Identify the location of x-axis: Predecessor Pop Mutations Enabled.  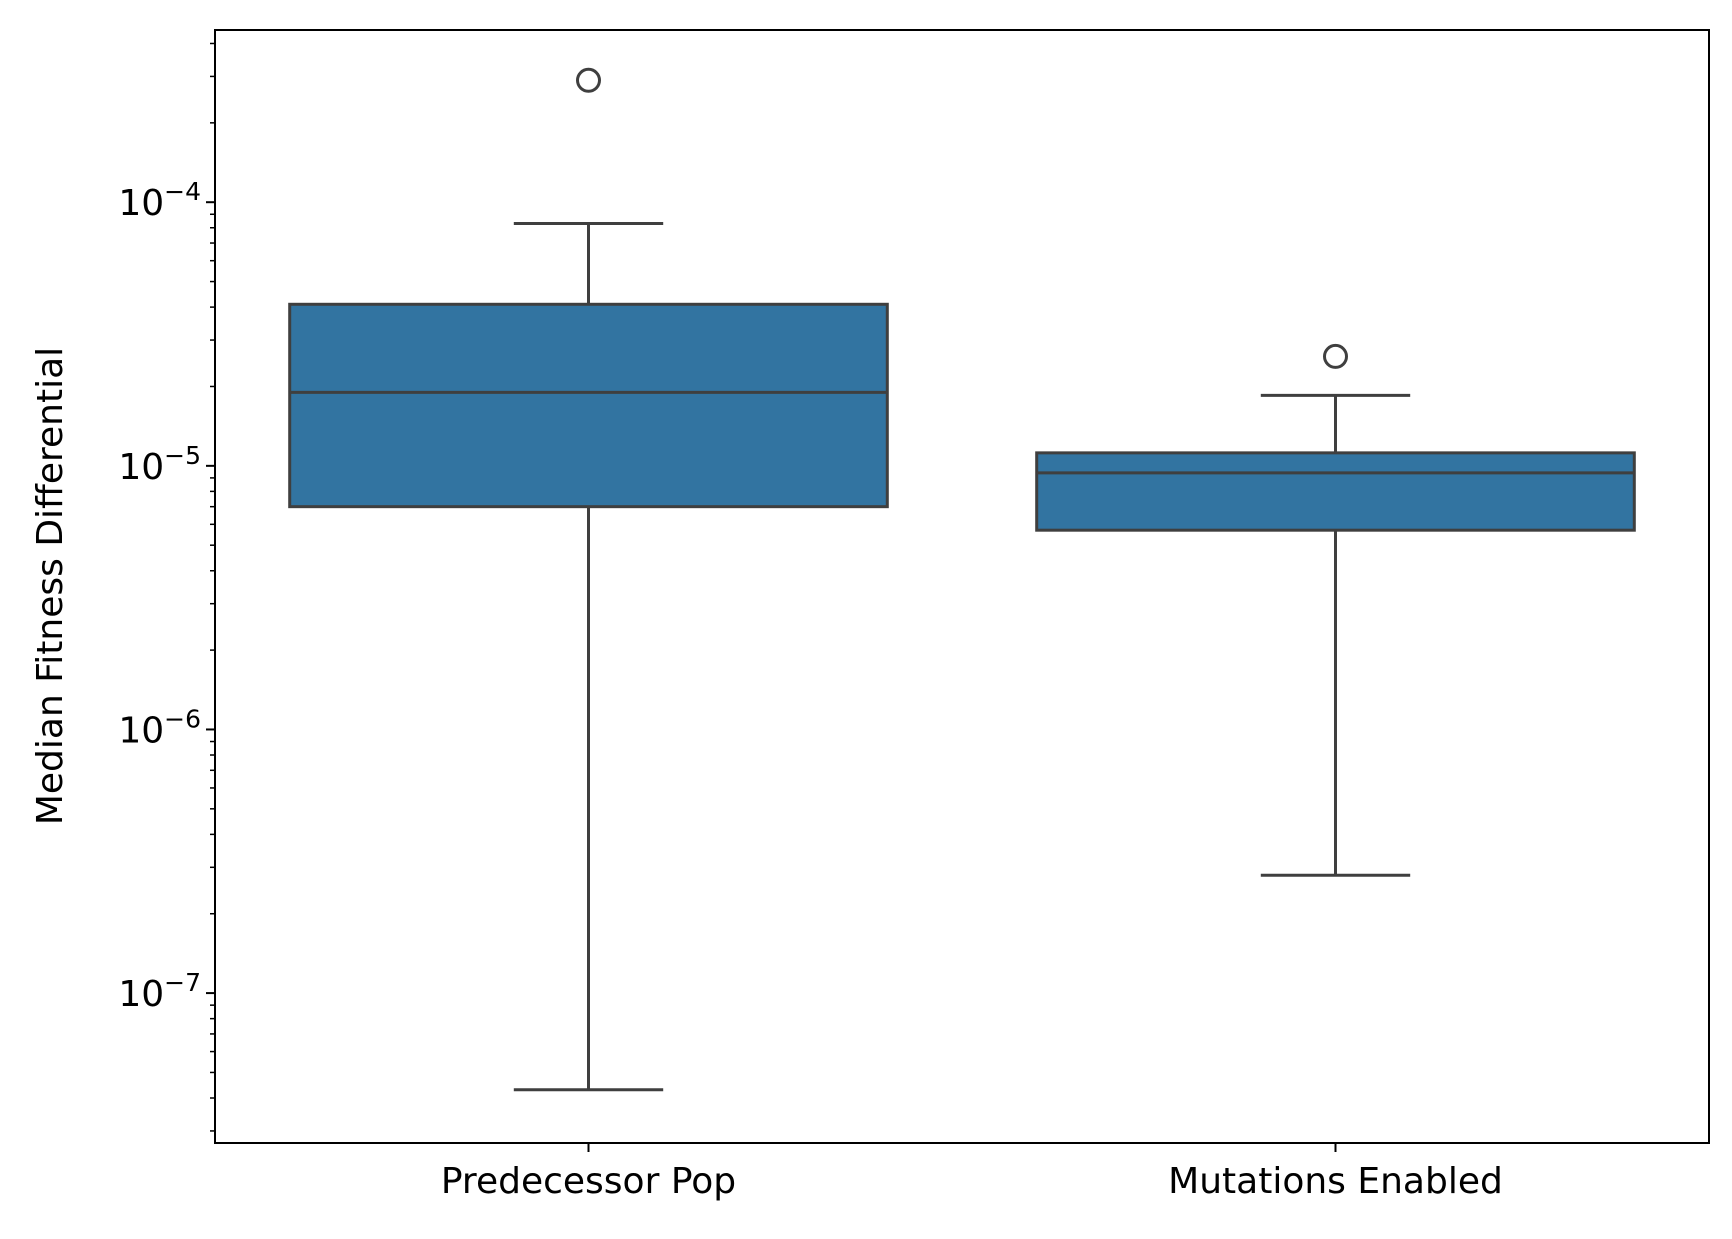
(972, 1172).